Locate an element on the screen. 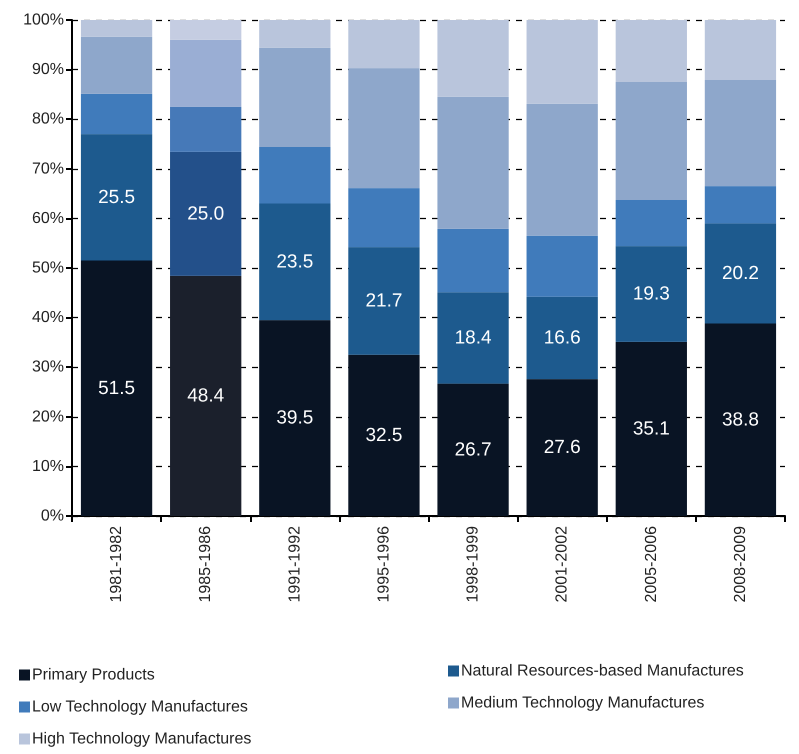 This screenshot has width=799, height=754. y-tick-label: 30% is located at coordinates (48, 367).